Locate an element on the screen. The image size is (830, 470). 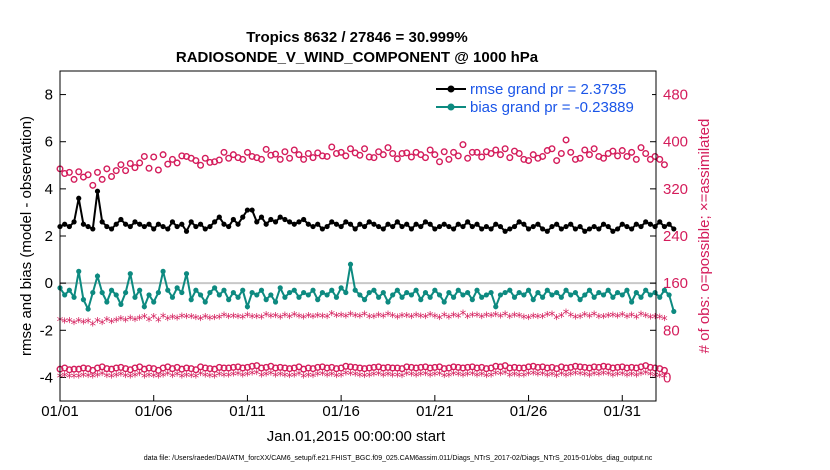
legend-bias-marker is located at coordinates (451, 107).